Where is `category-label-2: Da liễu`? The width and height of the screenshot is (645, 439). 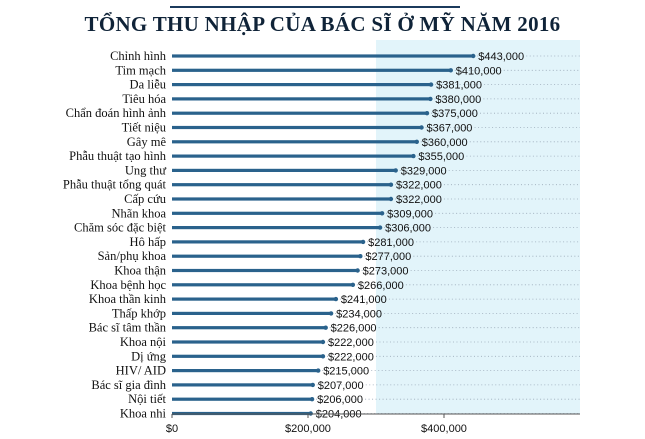 category-label-2: Da liễu is located at coordinates (148, 85).